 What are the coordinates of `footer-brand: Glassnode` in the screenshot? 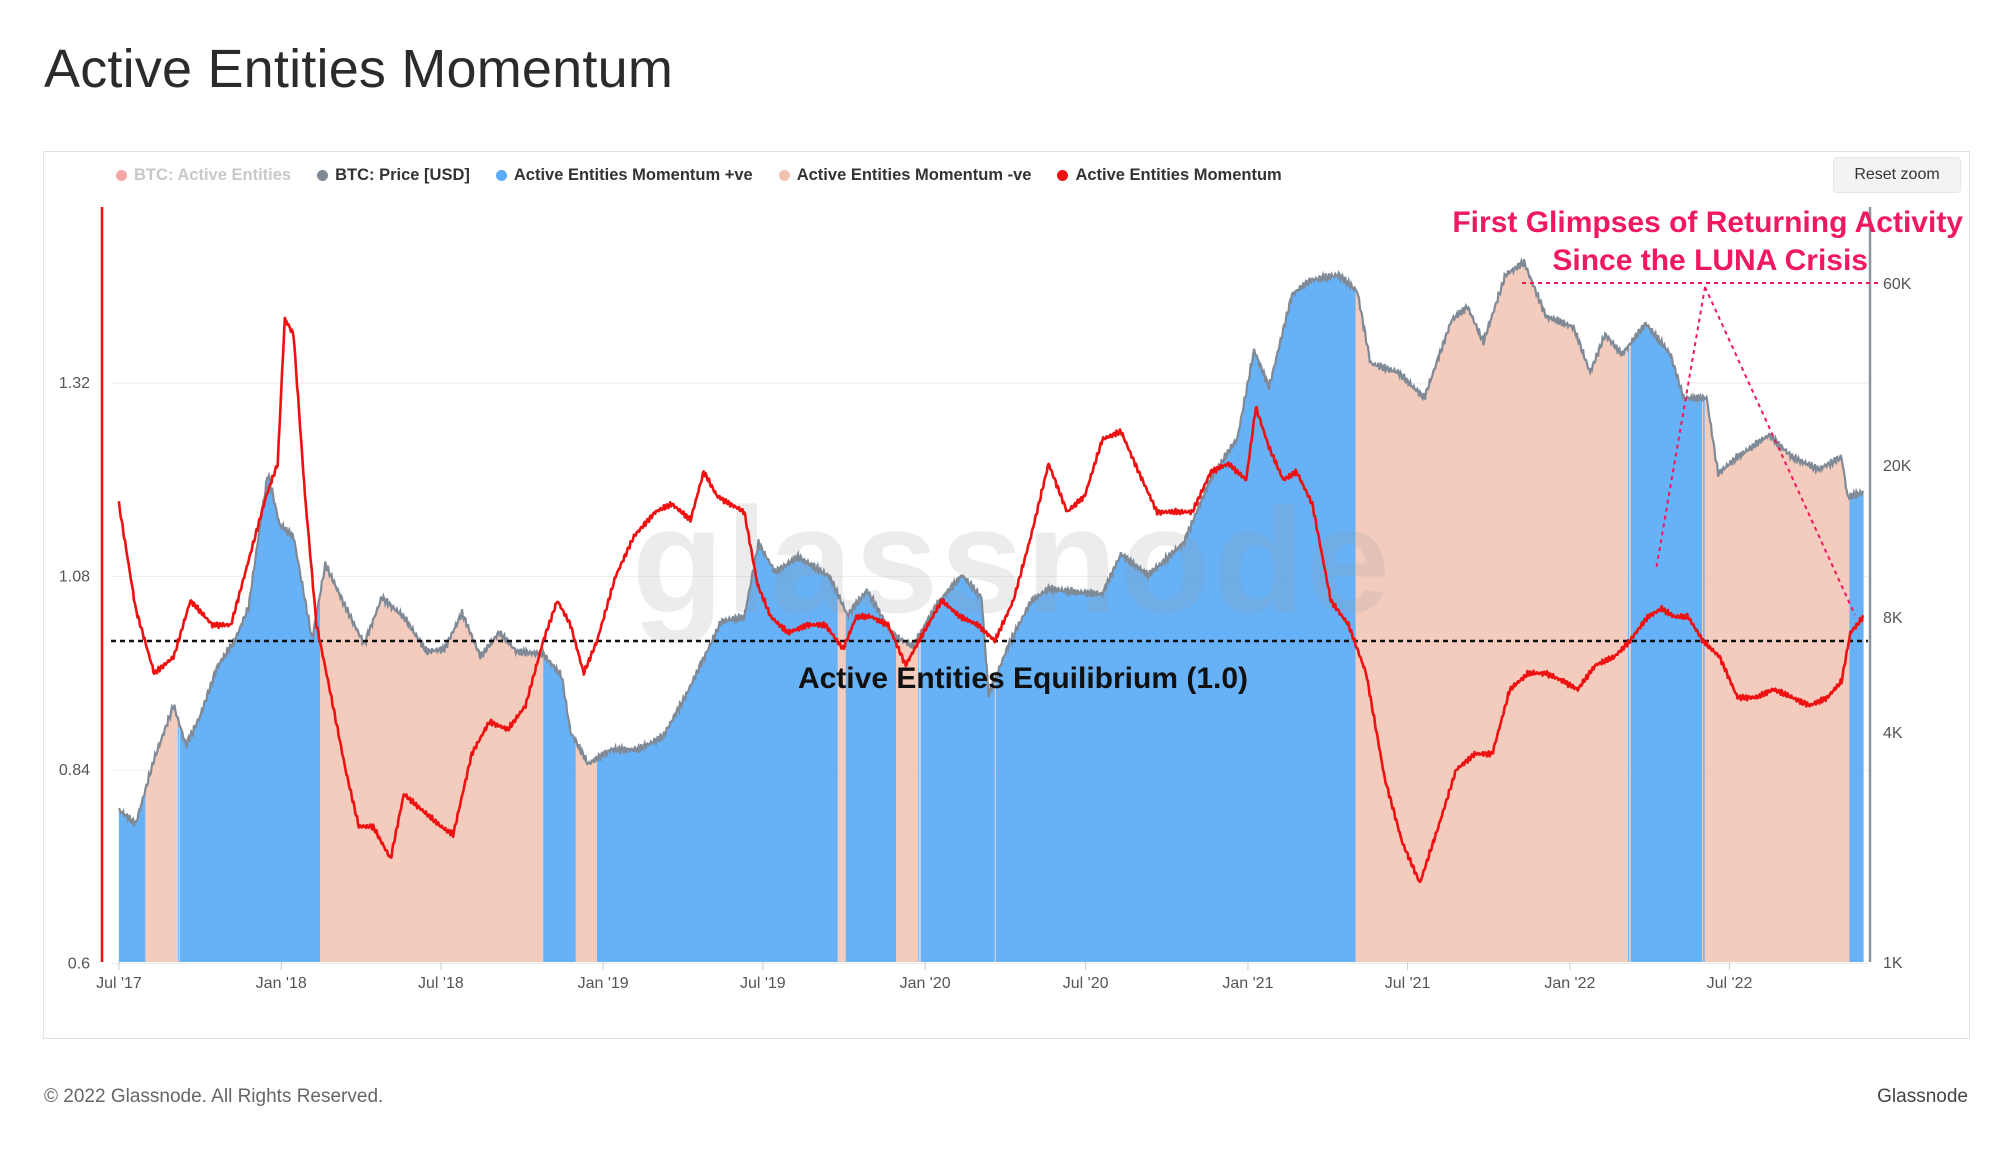 It's located at (1922, 1096).